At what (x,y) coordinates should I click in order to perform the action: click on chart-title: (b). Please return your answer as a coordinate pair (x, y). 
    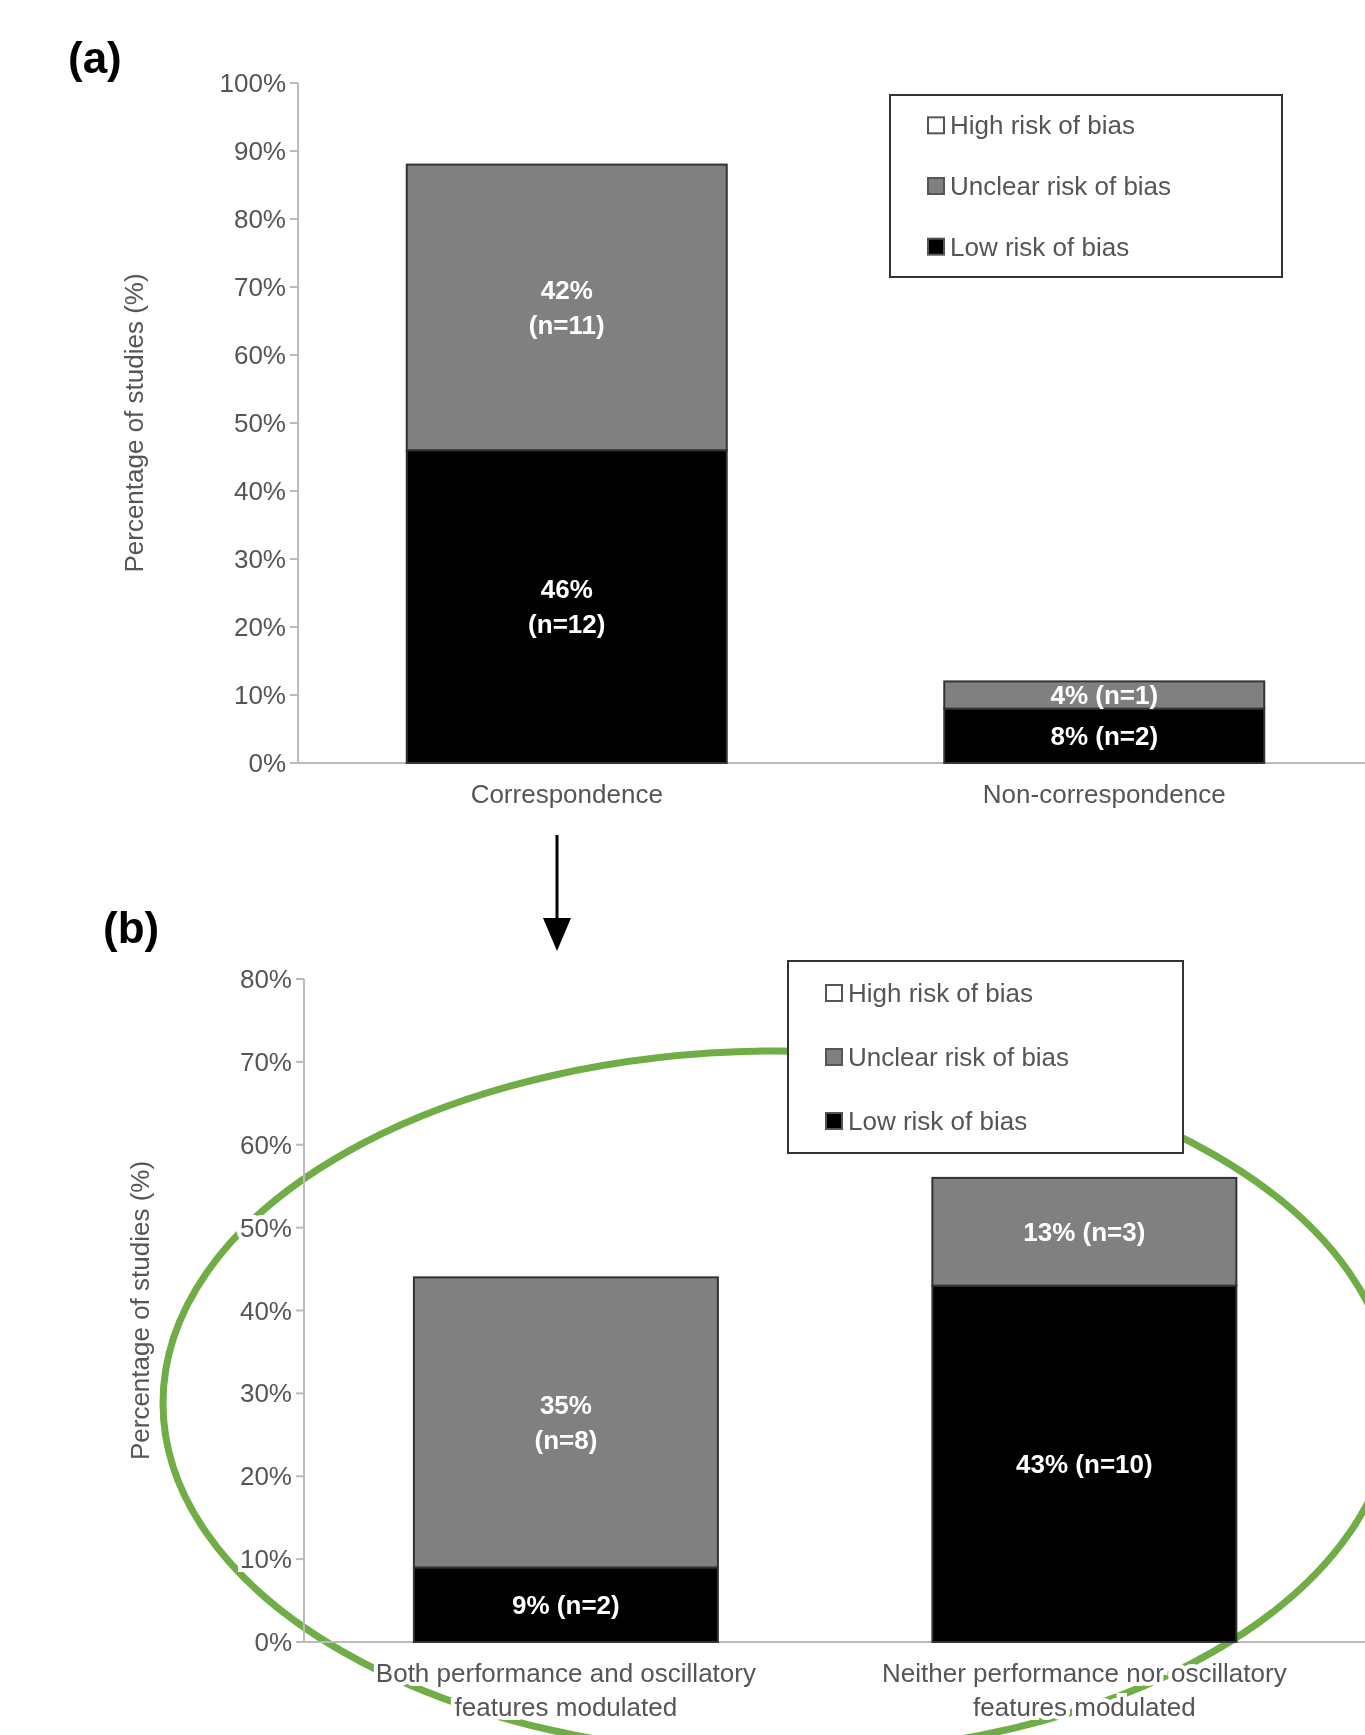
    Looking at the image, I should click on (131, 927).